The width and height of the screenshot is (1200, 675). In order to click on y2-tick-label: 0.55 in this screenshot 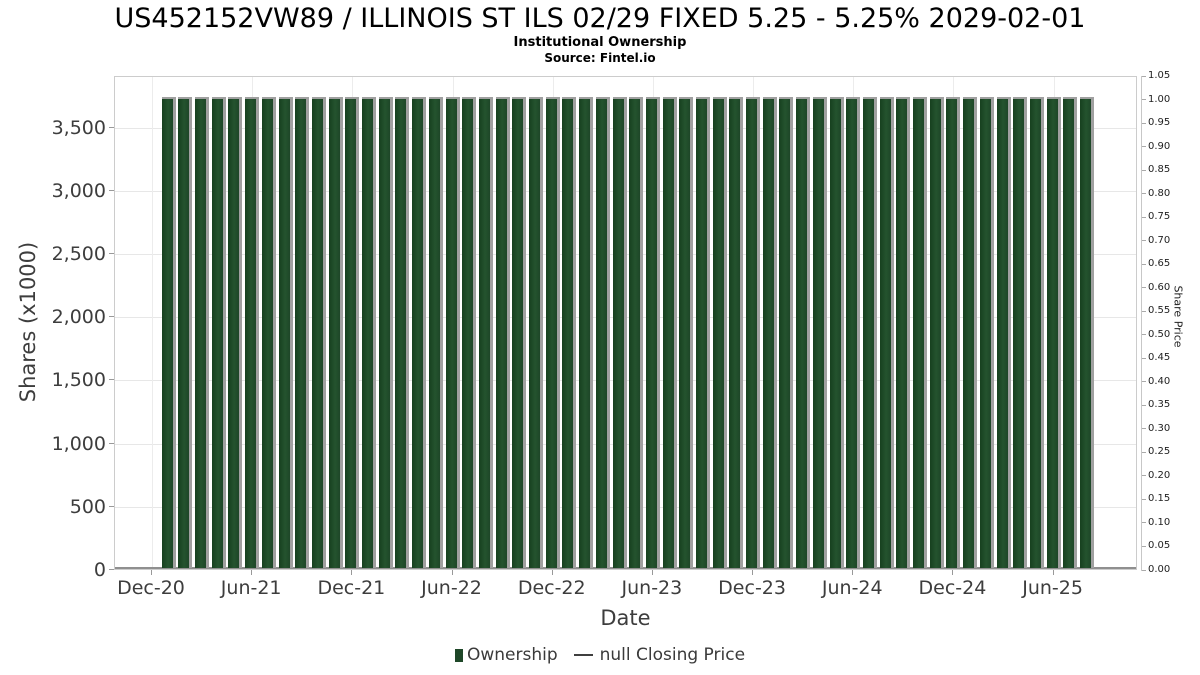, I will do `click(1159, 311)`.